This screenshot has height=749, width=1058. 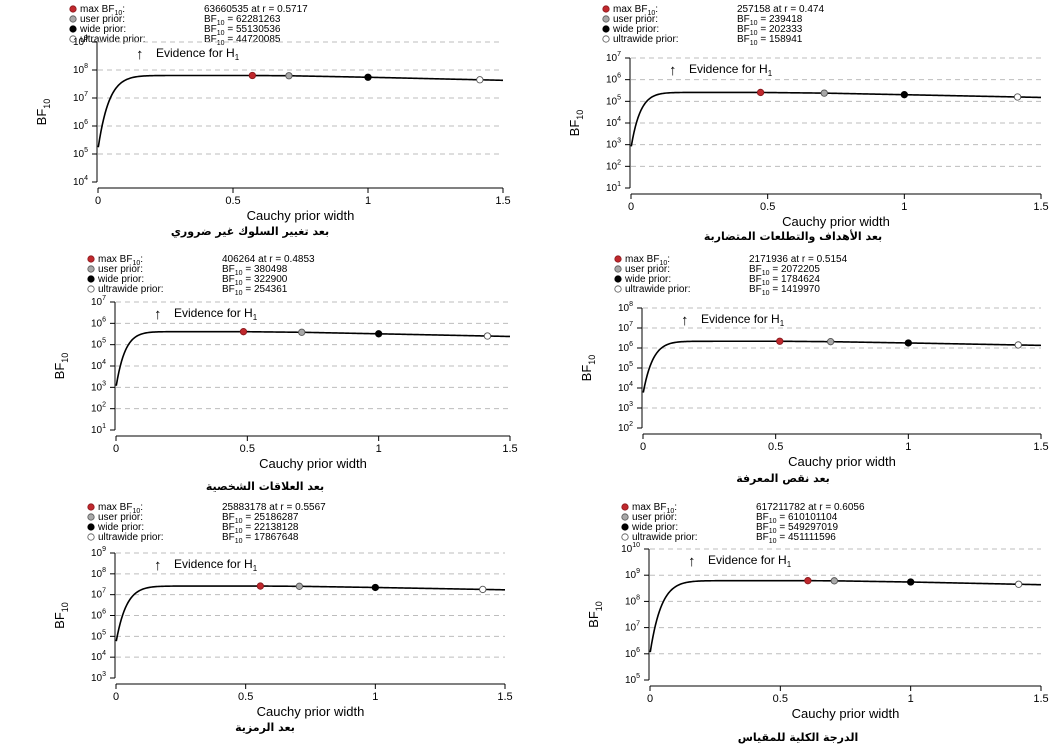 I want to click on y-tick-label: 10¹, so click(x=98, y=429).